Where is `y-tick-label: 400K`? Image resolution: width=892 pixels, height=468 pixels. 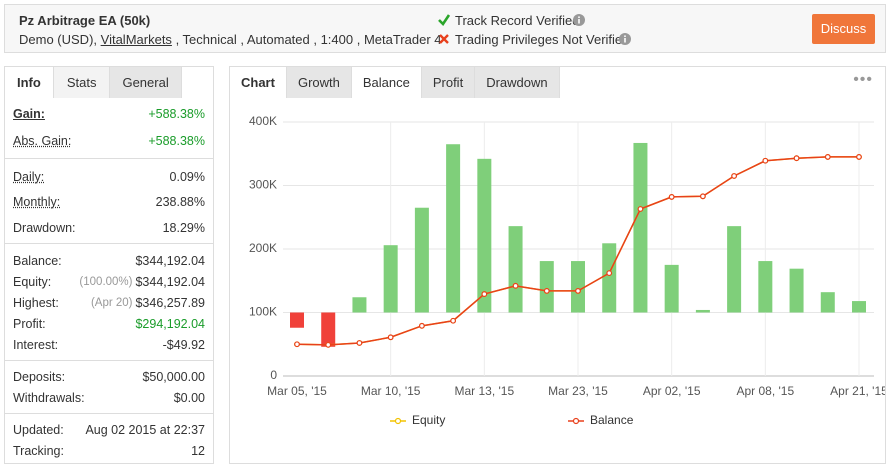
y-tick-label: 400K is located at coordinates (263, 121).